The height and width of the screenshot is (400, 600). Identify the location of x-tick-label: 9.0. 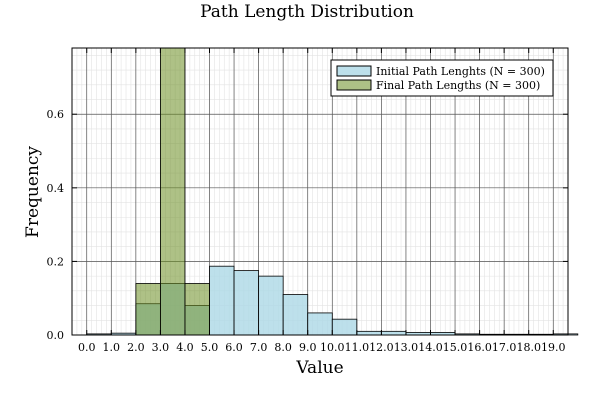
(308, 347).